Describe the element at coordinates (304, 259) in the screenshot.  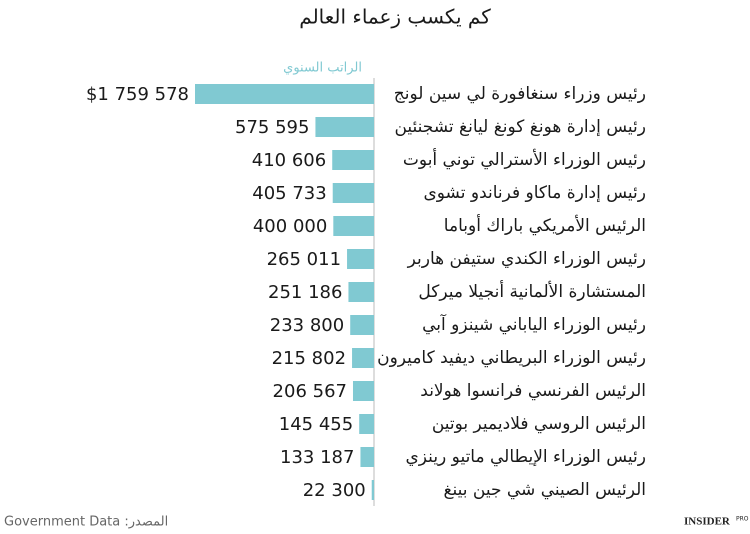
I see `value-label: 265 011` at that location.